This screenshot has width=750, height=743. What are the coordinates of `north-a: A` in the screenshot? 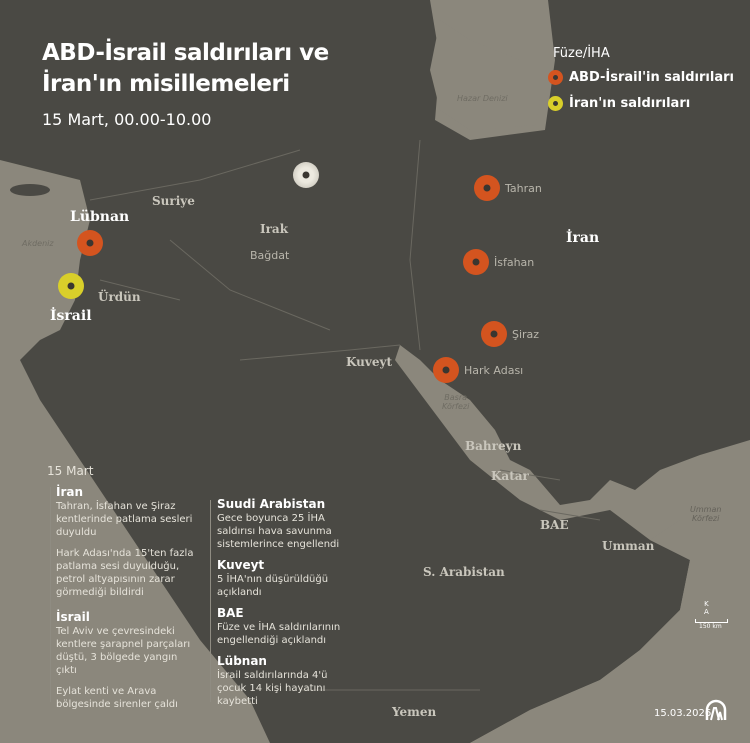 It's located at (706, 612).